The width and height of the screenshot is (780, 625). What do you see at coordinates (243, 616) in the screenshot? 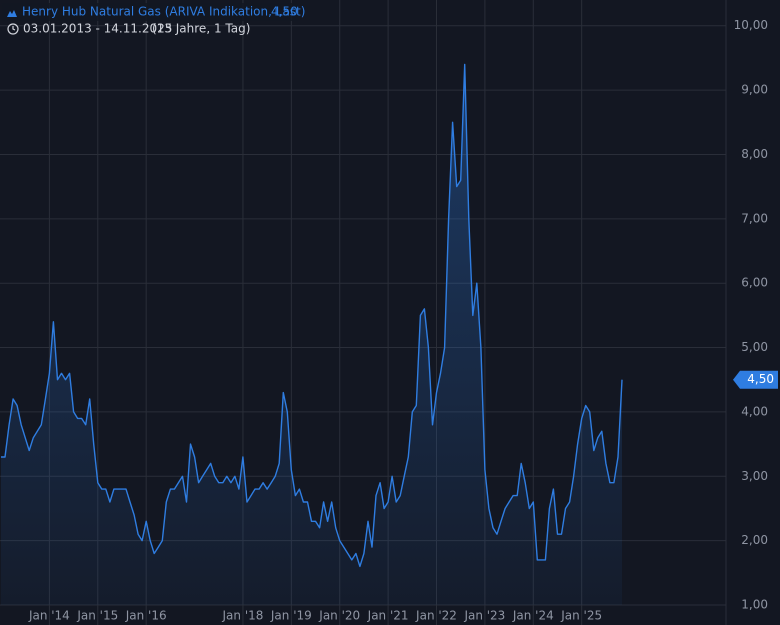
I see `x-tick-label: Jan '18` at bounding box center [243, 616].